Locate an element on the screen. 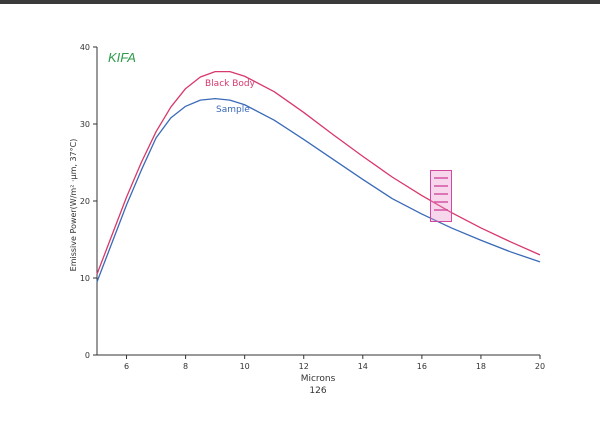 The width and height of the screenshot is (600, 435). footnote: 126 is located at coordinates (317, 391).